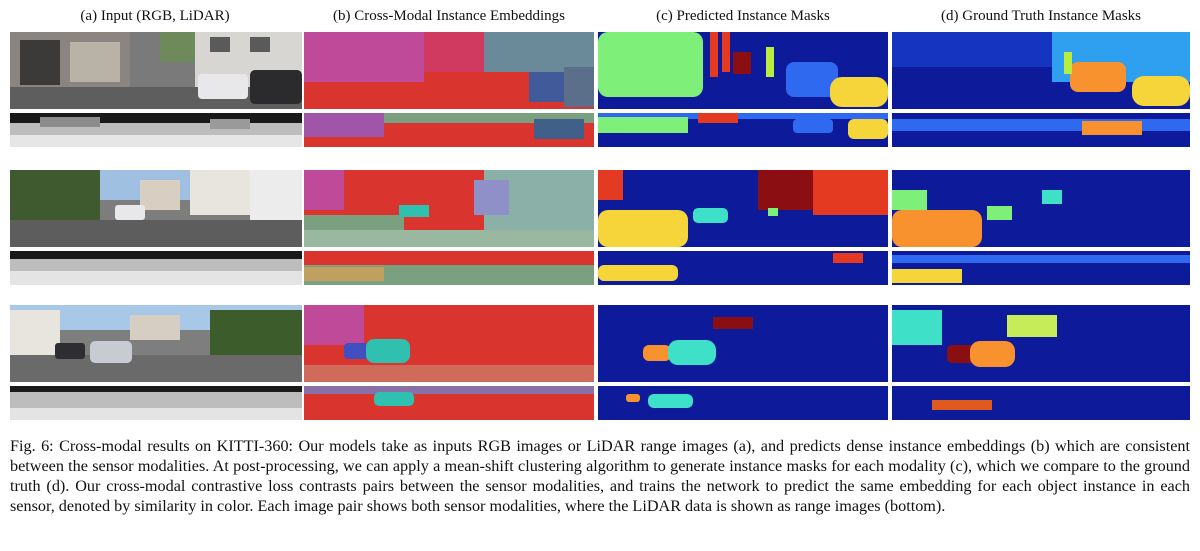 The width and height of the screenshot is (1200, 551). What do you see at coordinates (449, 70) in the screenshot?
I see `row1-embedding-rgb` at bounding box center [449, 70].